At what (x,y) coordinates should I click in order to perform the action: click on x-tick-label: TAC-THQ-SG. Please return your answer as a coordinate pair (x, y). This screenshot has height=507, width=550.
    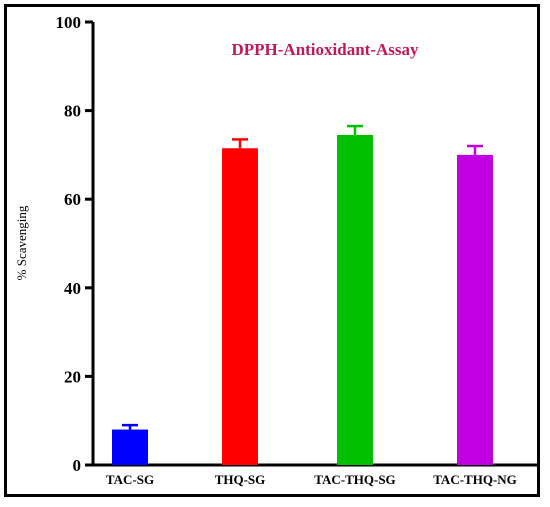
    Looking at the image, I should click on (354, 479).